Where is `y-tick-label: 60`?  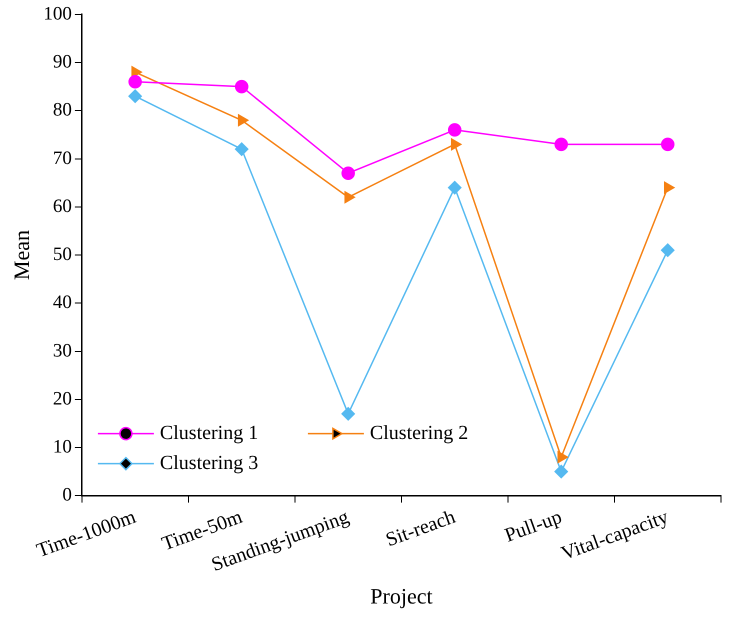
y-tick-label: 60 is located at coordinates (62, 206).